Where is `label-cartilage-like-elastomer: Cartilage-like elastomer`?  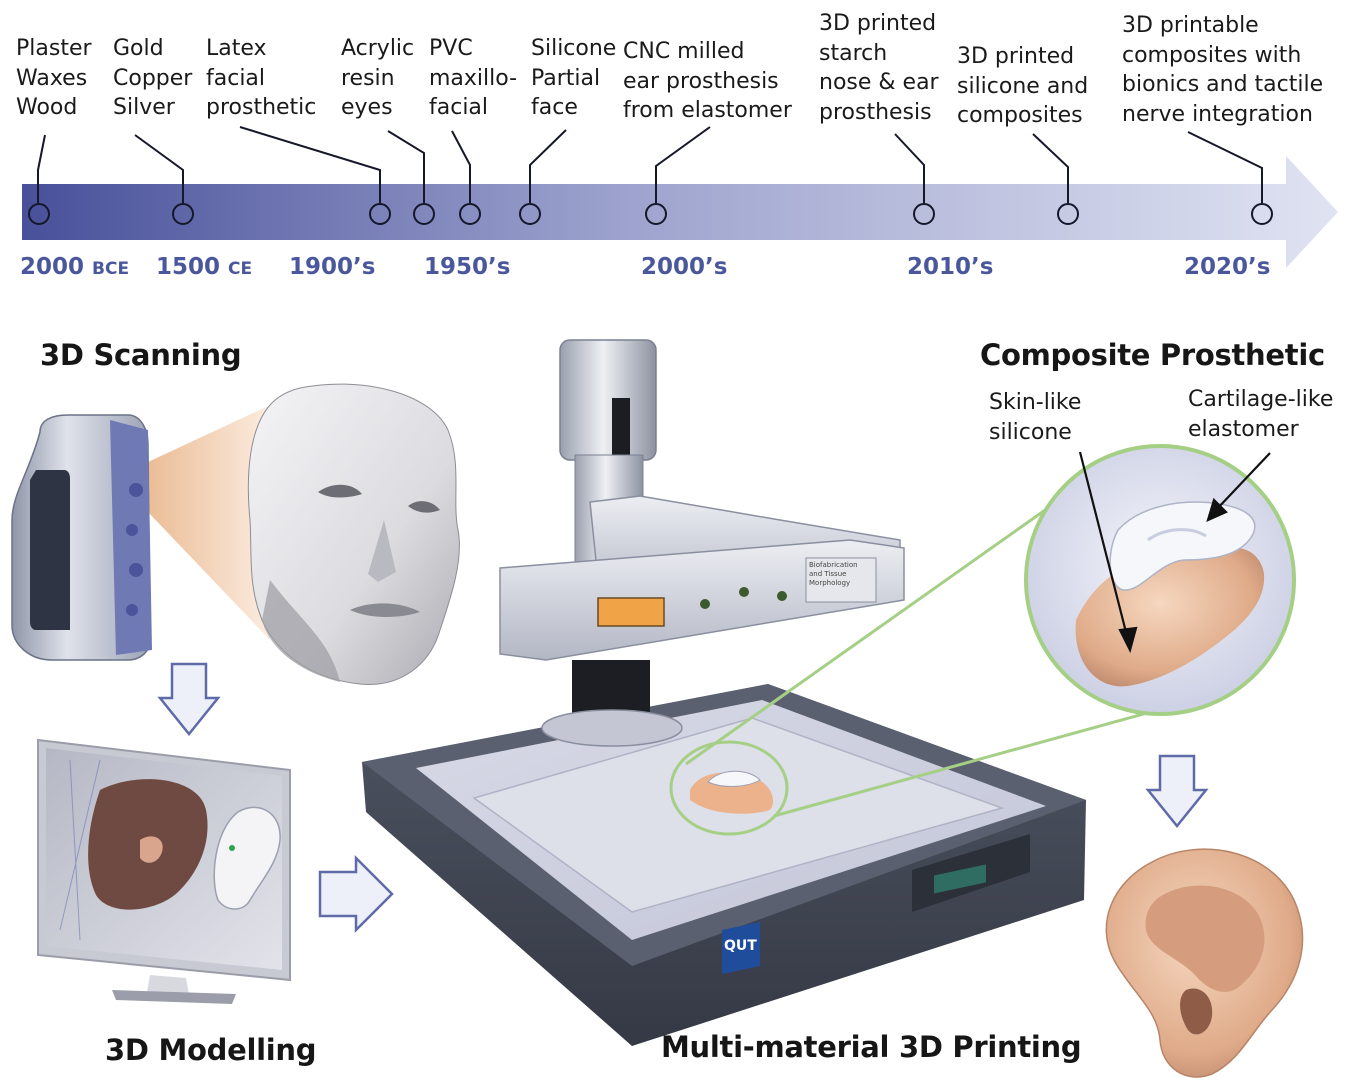 label-cartilage-like-elastomer: Cartilage-like elastomer is located at coordinates (1261, 414).